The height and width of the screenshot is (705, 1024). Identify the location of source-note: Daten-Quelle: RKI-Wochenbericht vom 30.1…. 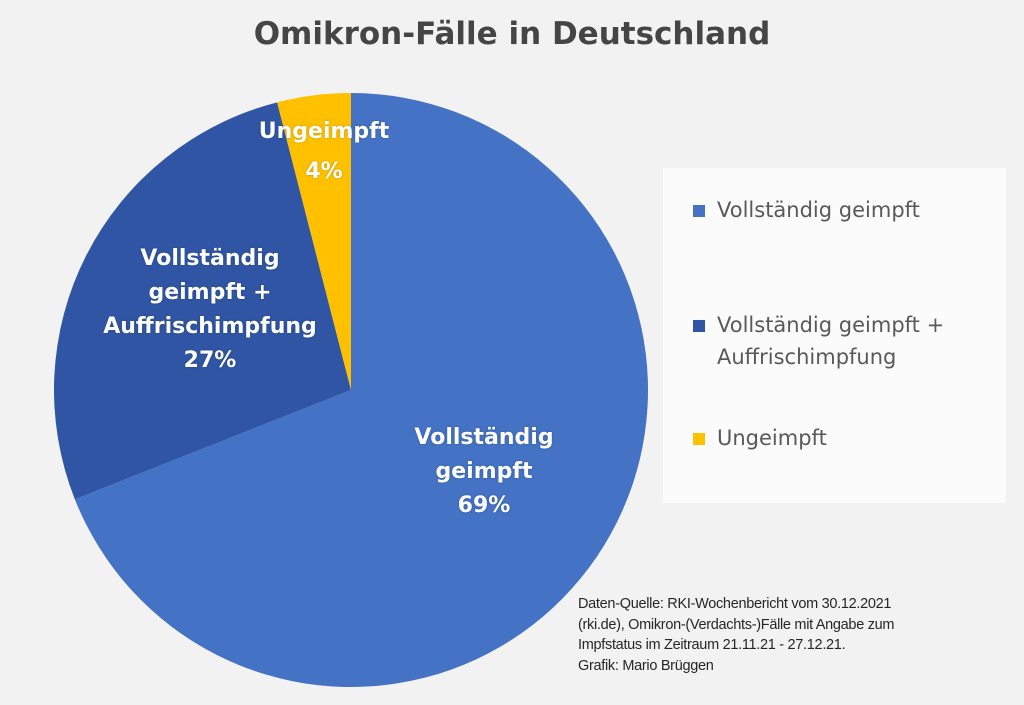
(736, 635).